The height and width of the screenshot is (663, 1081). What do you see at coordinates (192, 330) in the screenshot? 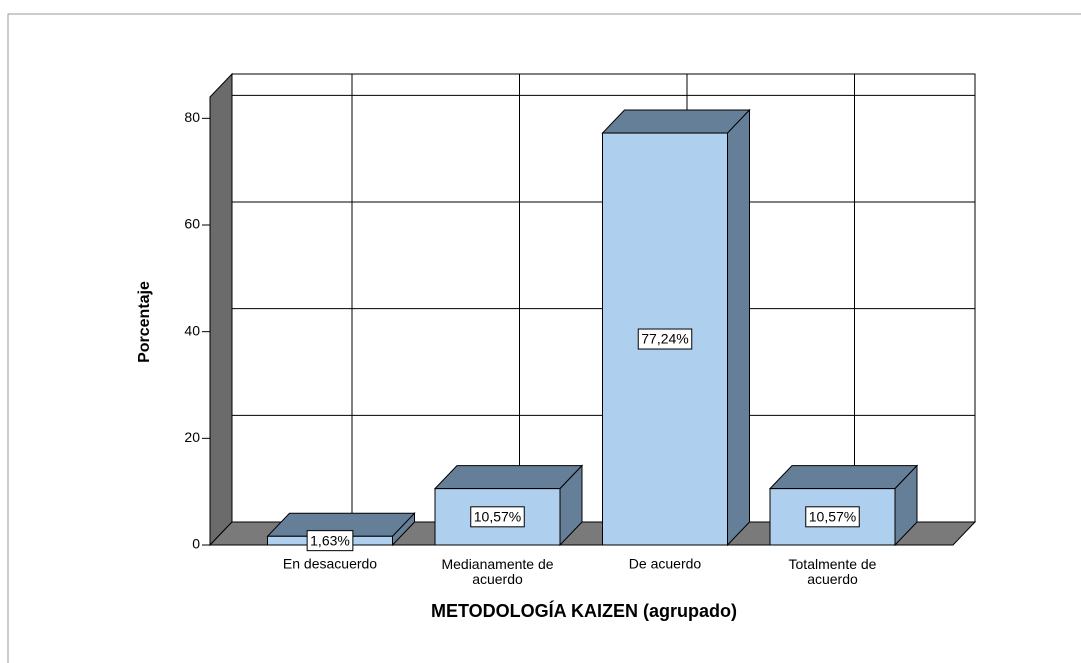
I see `y-tick-label: 40` at bounding box center [192, 330].